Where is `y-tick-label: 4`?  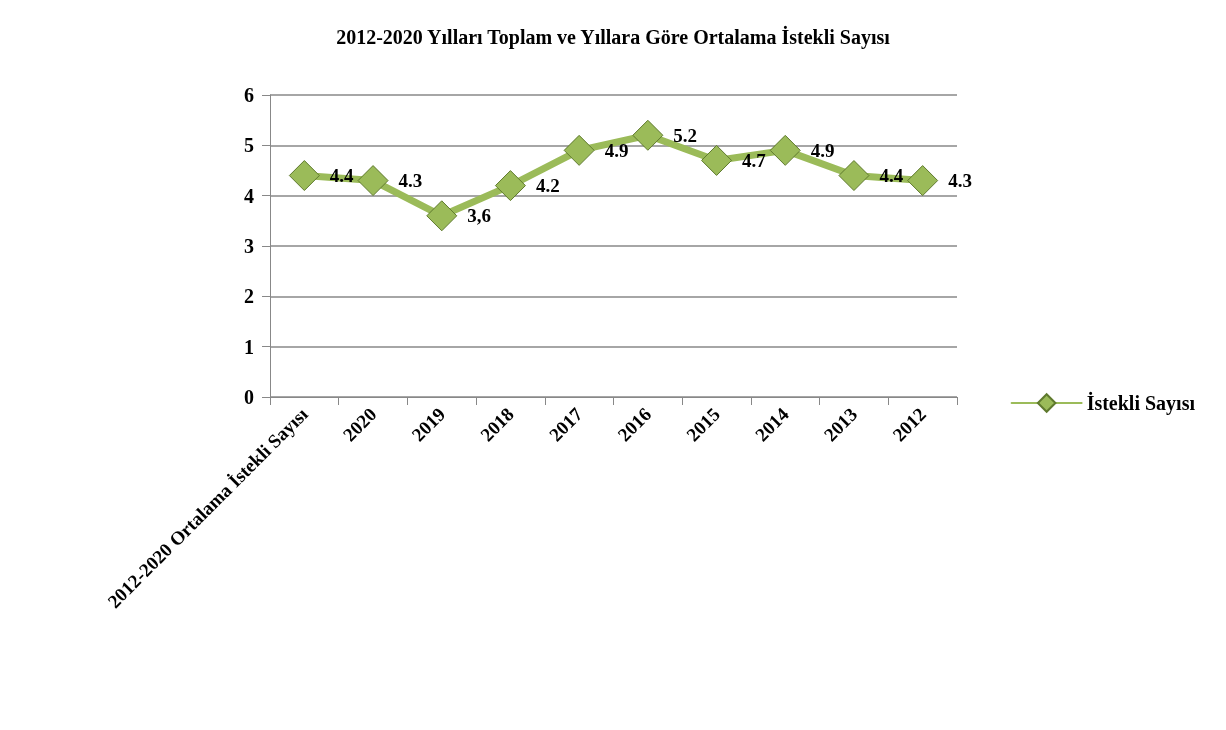 y-tick-label: 4 is located at coordinates (249, 195).